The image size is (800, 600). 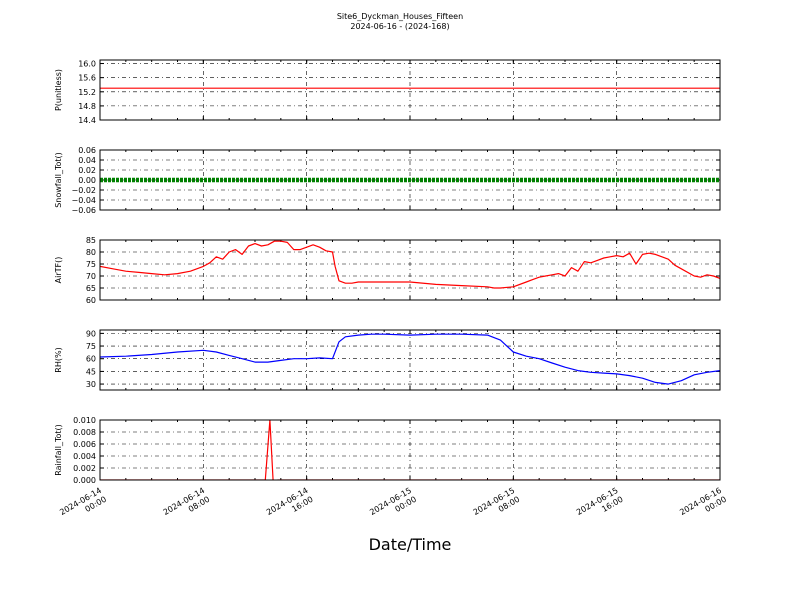 I want to click on y-tick-label: 0.008, so click(x=84, y=432).